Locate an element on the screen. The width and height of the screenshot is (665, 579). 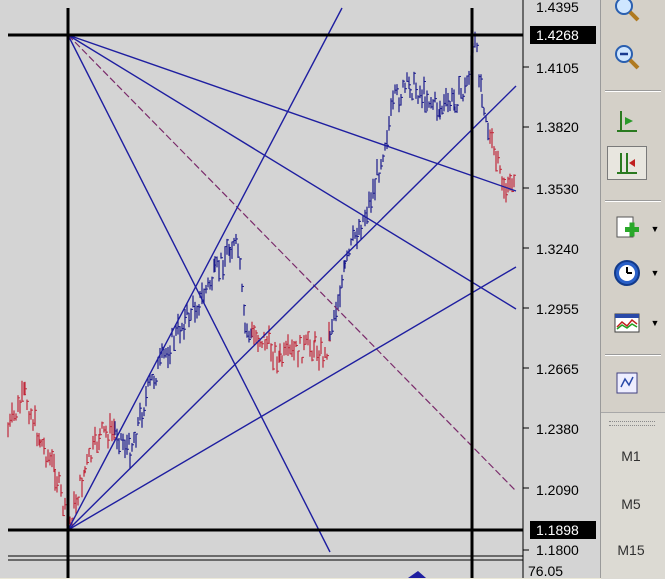
chart-shift-icon is located at coordinates (627, 121).